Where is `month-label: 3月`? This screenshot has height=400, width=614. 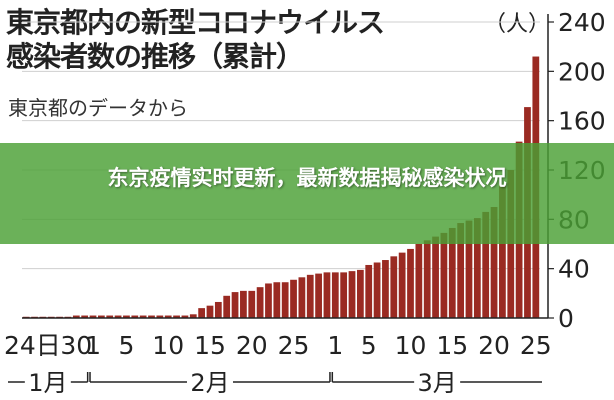
month-label: 3月 is located at coordinates (437, 383).